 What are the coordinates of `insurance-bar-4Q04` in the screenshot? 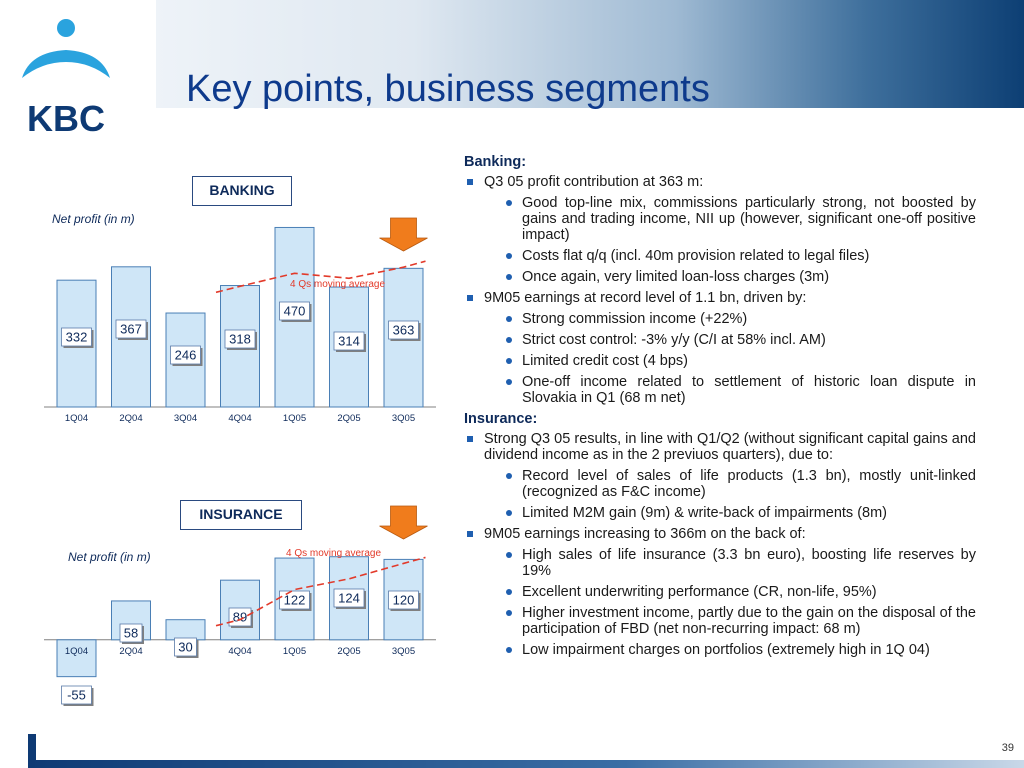 It's located at (240, 610).